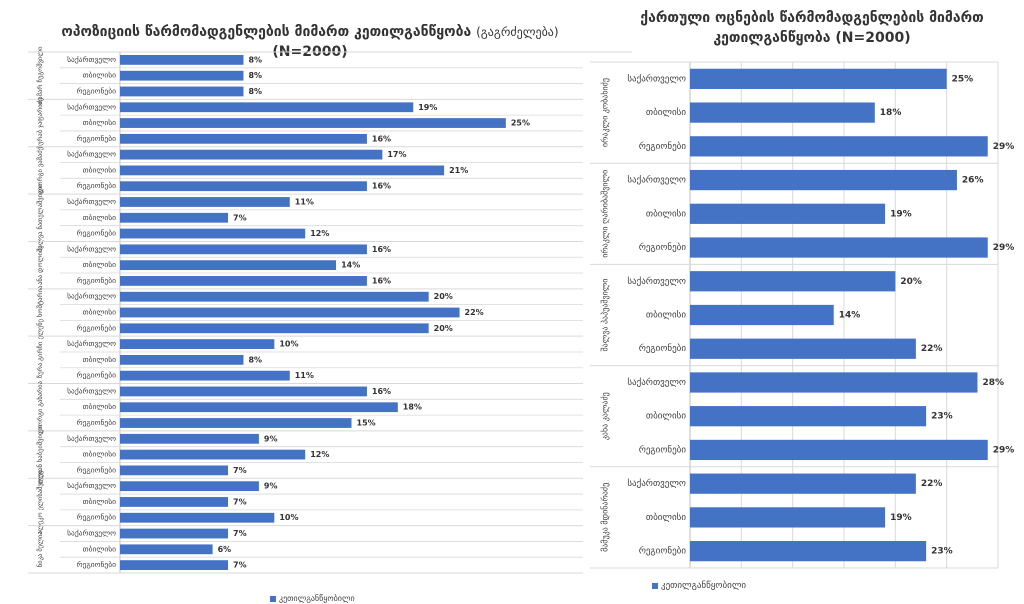  Describe the element at coordinates (973, 181) in the screenshot. I see `right-value-label: 26%` at that location.